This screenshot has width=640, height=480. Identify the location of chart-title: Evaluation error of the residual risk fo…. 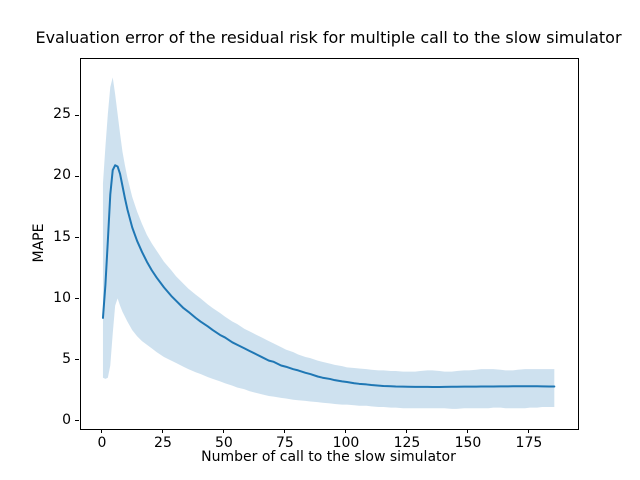
(328, 37).